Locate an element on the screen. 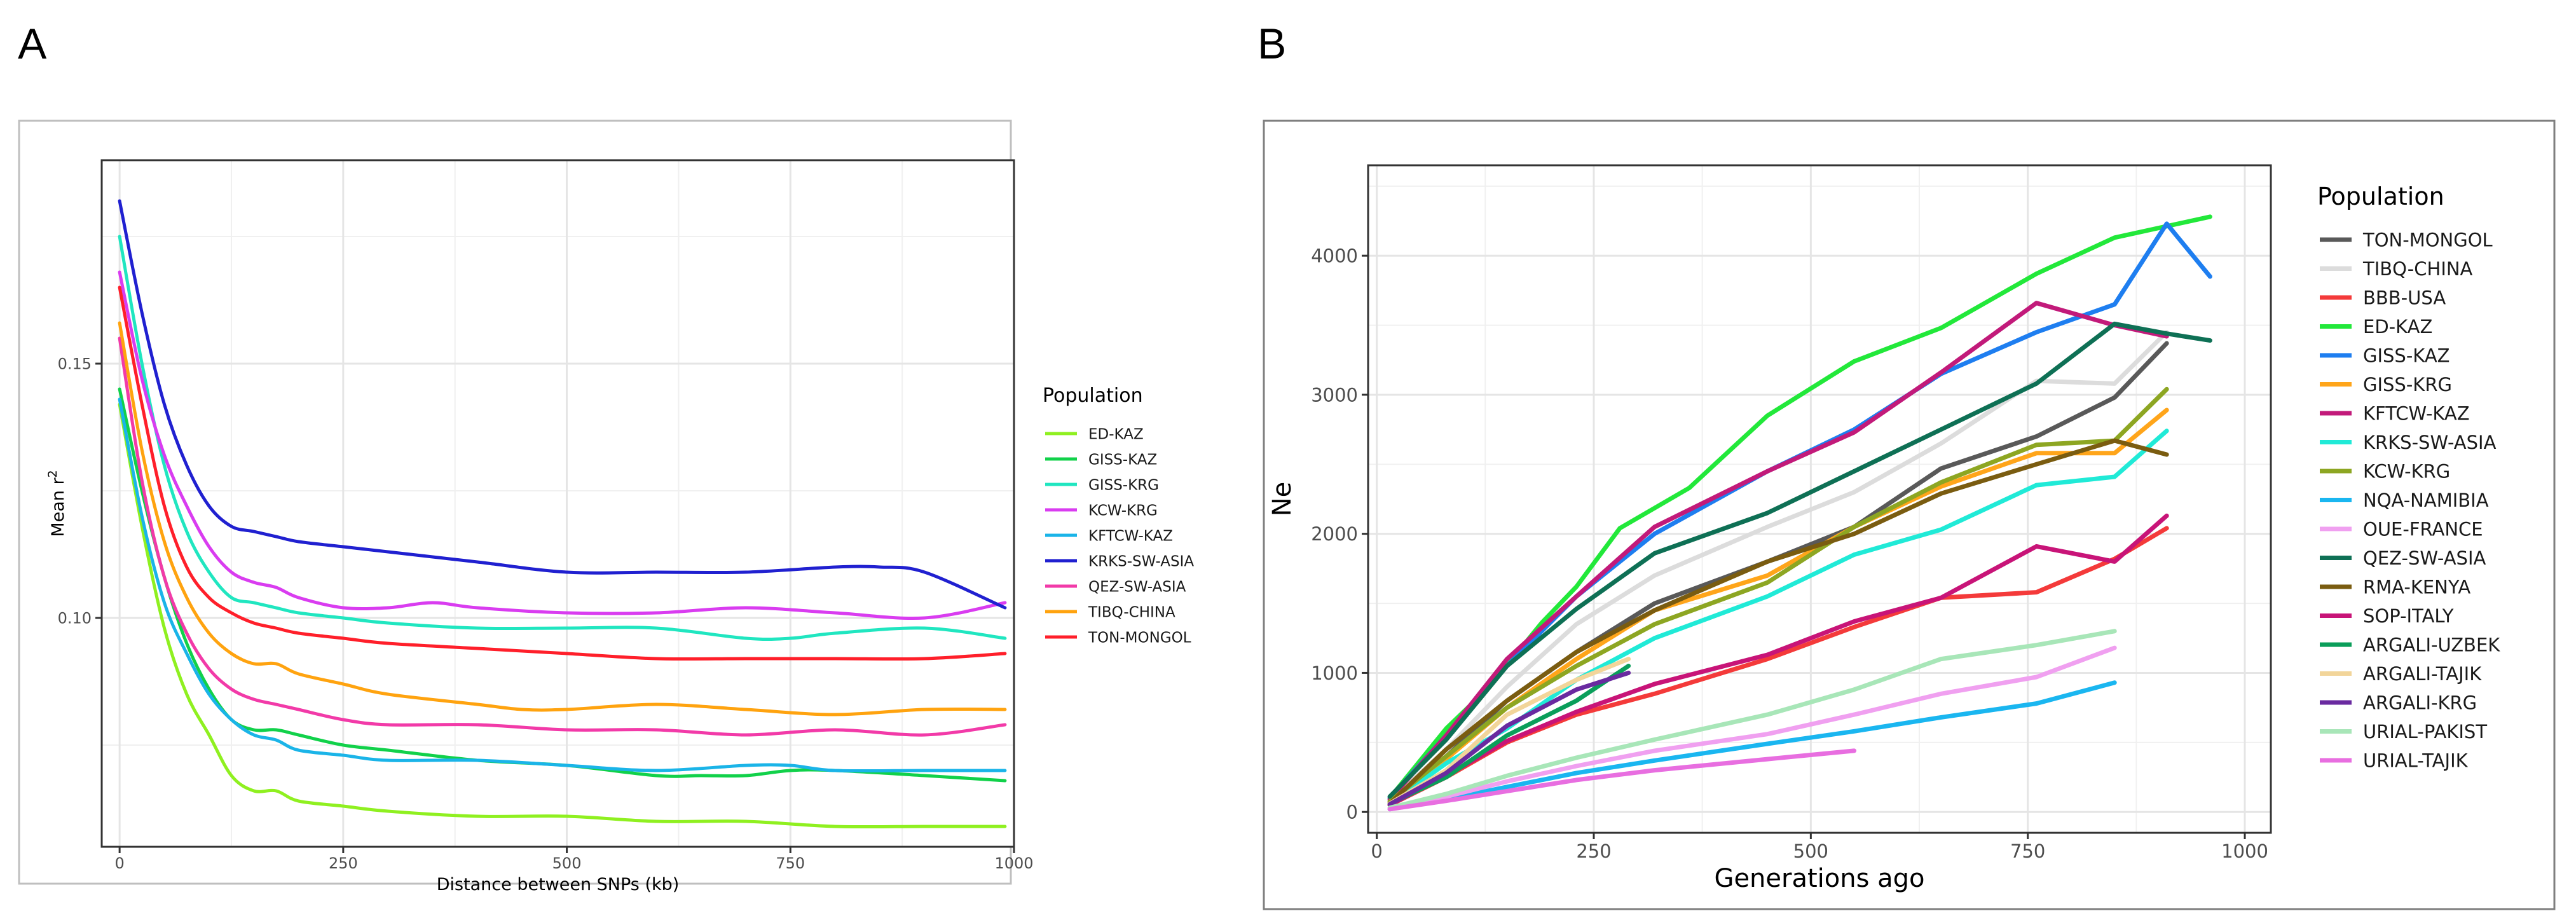 The width and height of the screenshot is (2576, 918). panel-b-x-tick-label: 0 is located at coordinates (1376, 851).